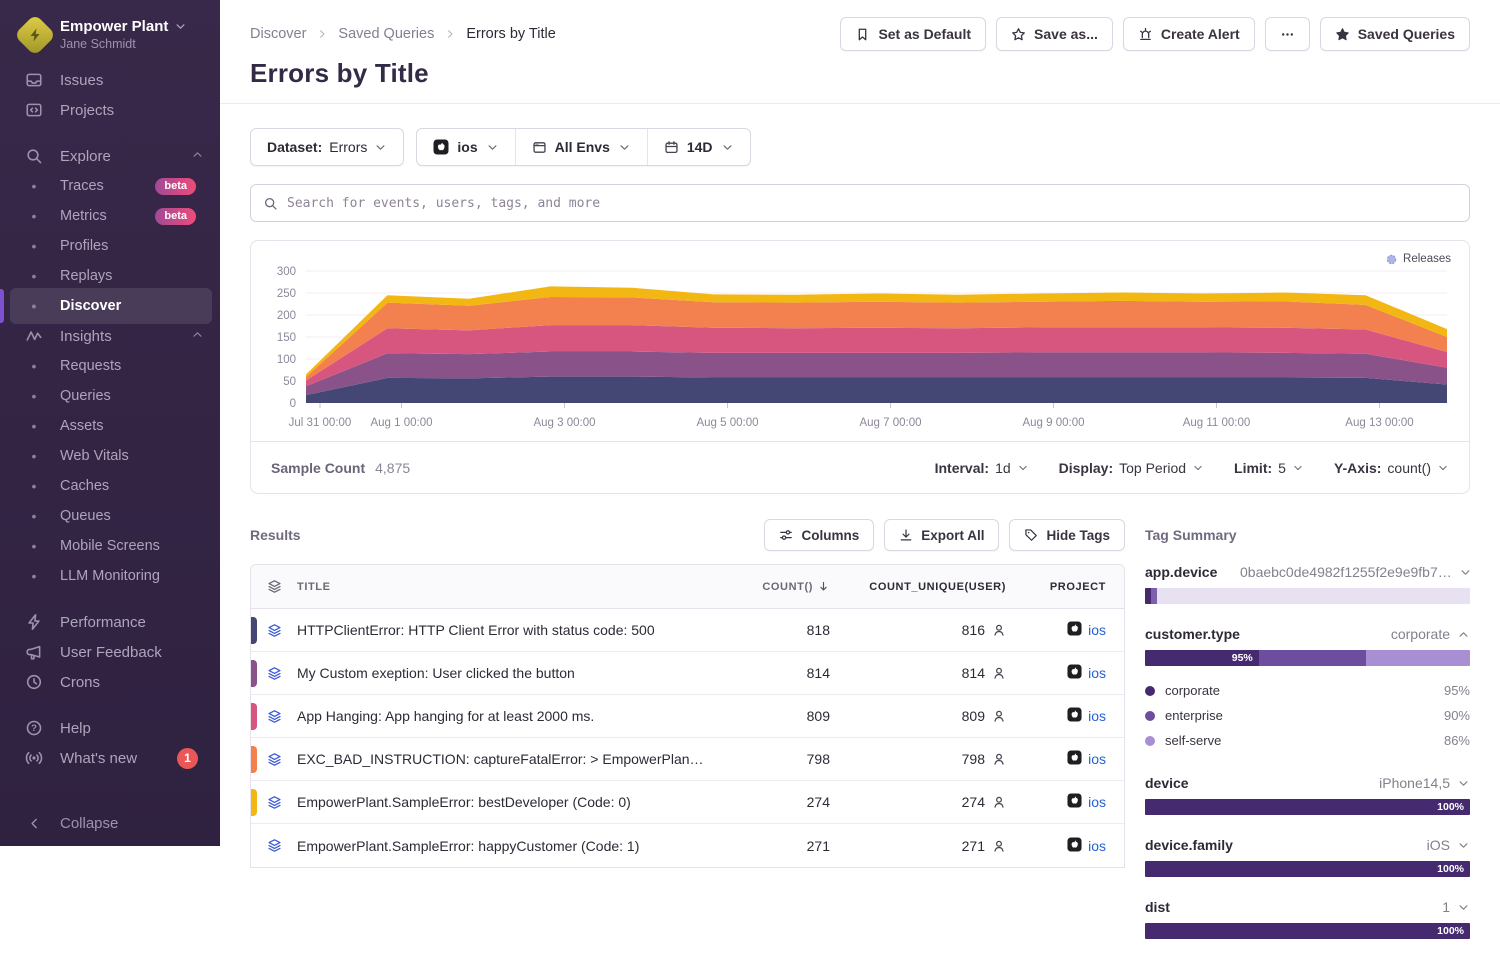 The width and height of the screenshot is (1500, 961). I want to click on series-color-strip, so click(254, 802).